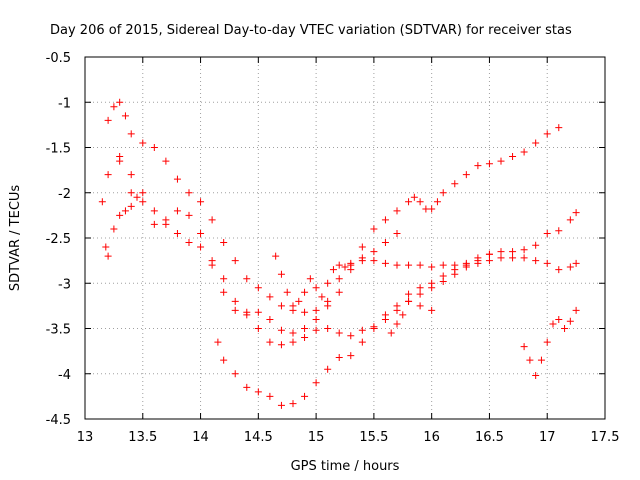 Image resolution: width=640 pixels, height=480 pixels. What do you see at coordinates (142, 437) in the screenshot?
I see `x-tick-label: 13.5` at bounding box center [142, 437].